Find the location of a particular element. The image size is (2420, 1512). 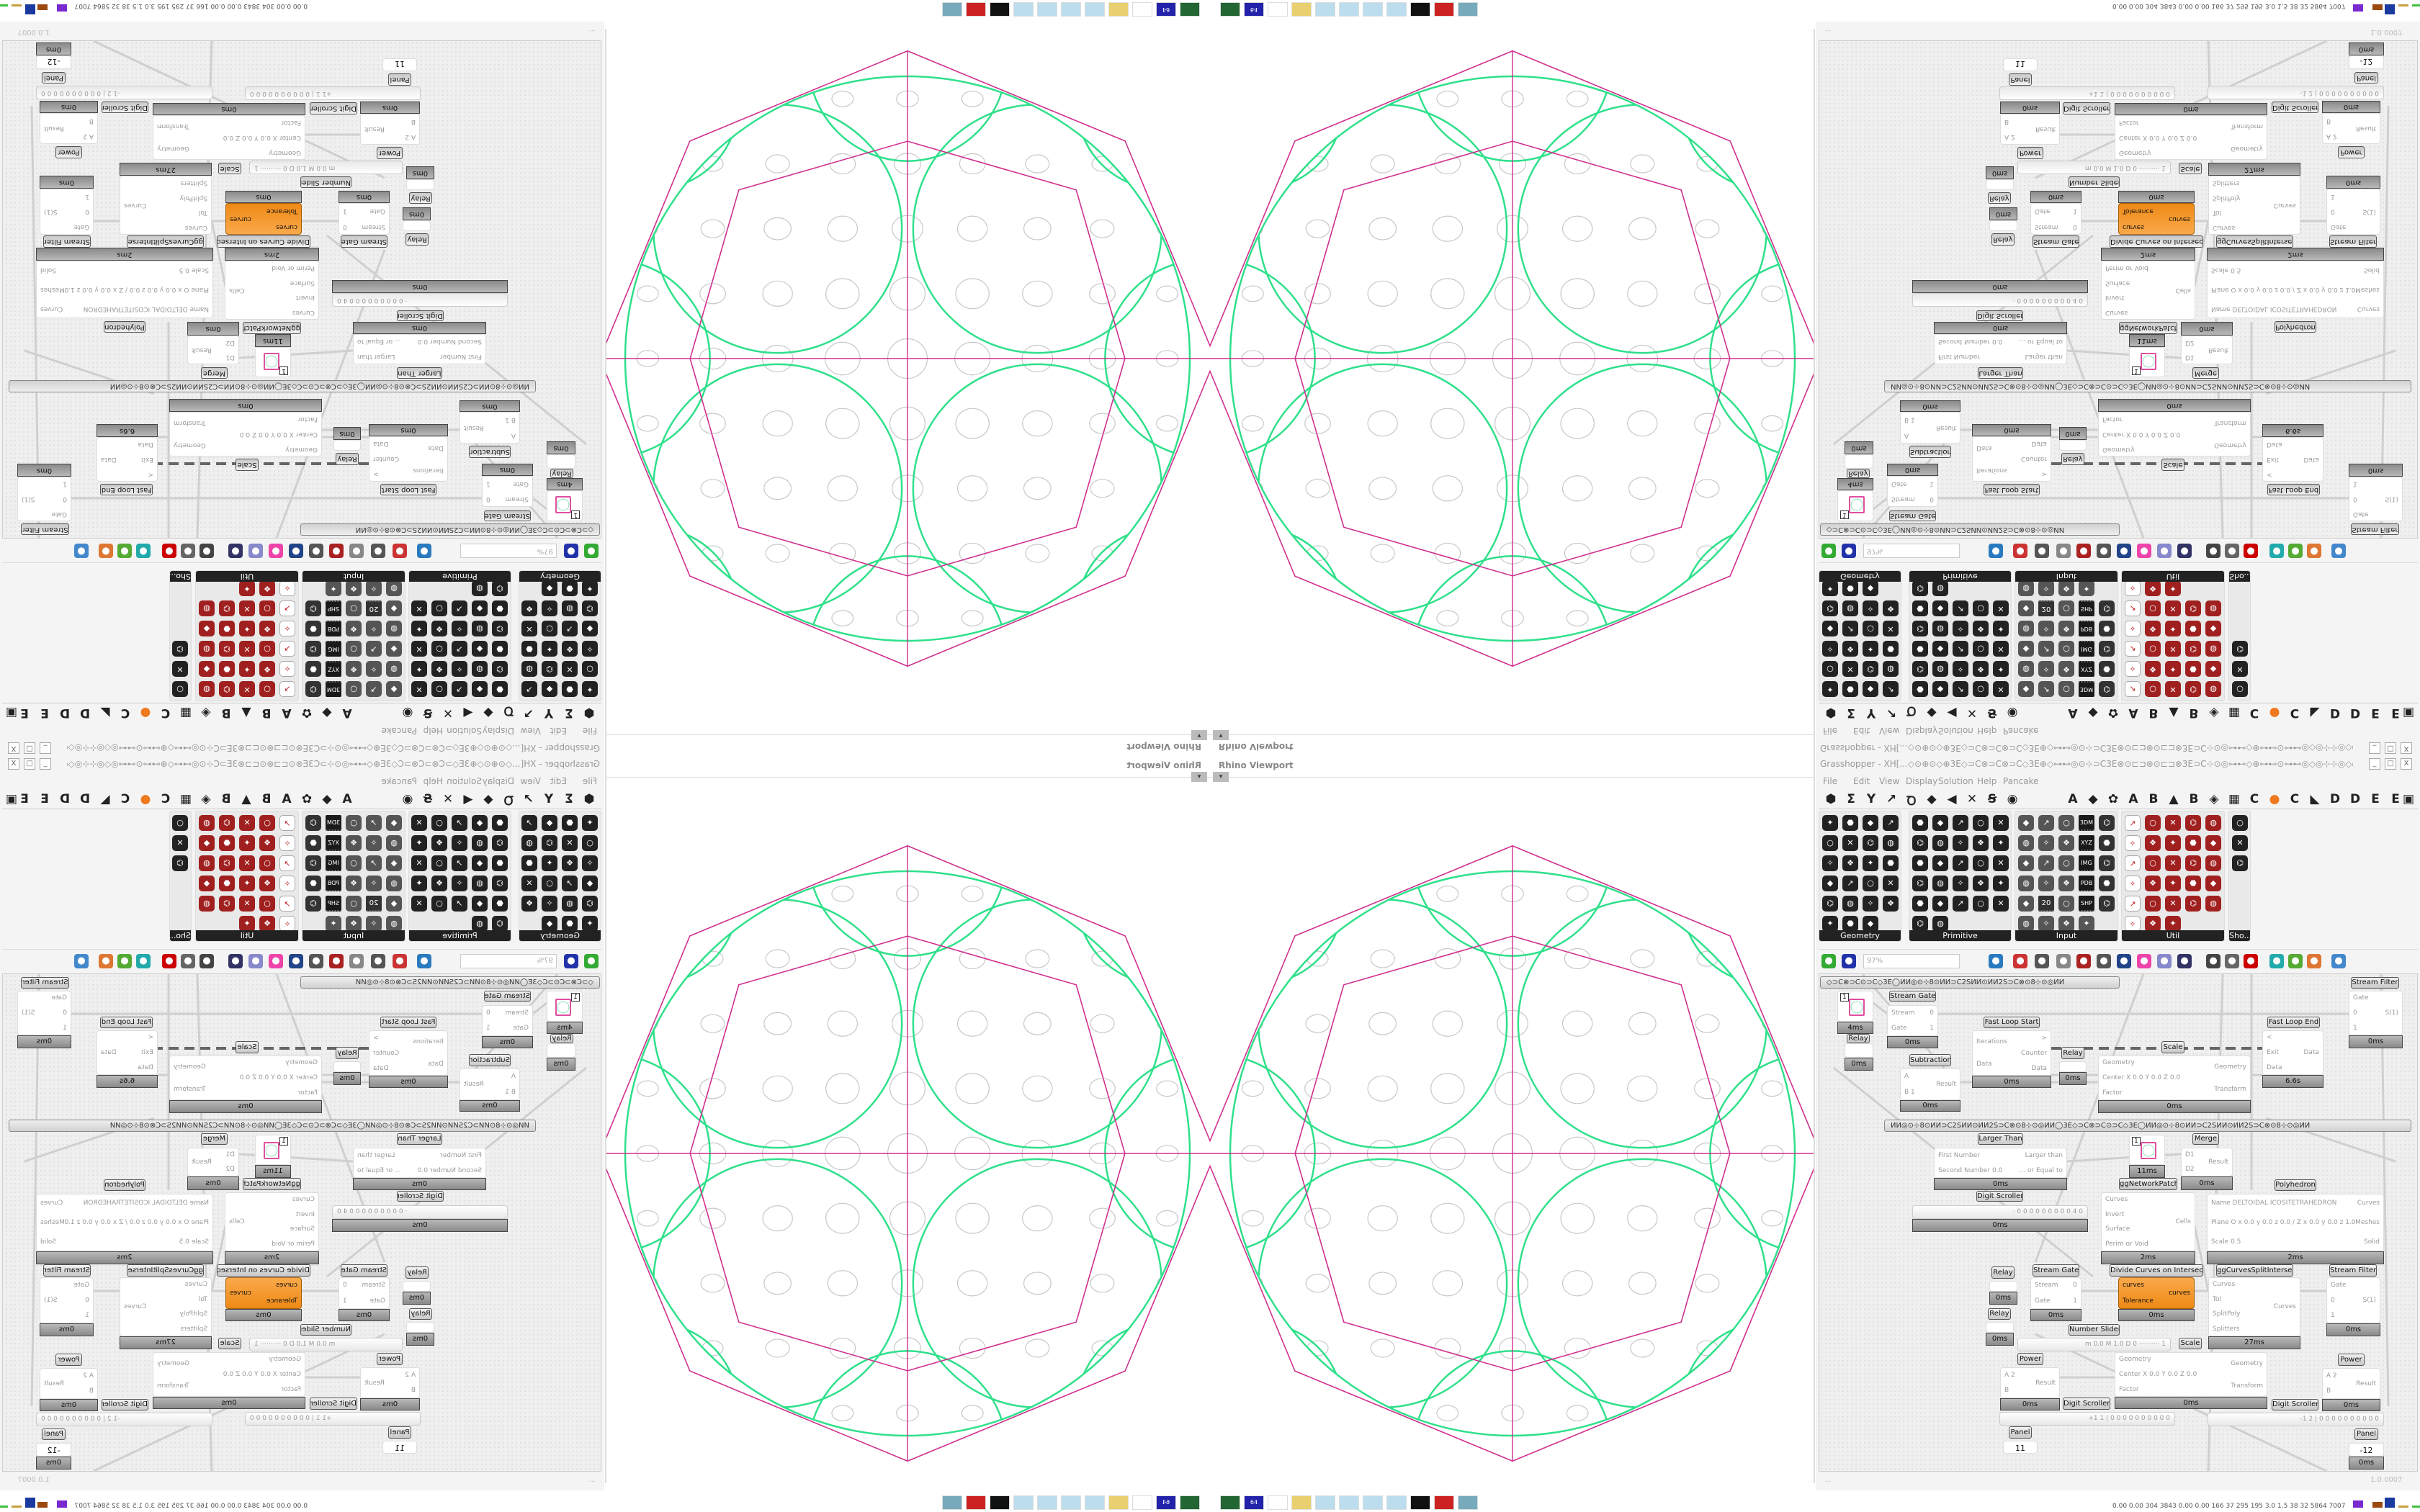

search-icon: ● is located at coordinates (2124, 551).